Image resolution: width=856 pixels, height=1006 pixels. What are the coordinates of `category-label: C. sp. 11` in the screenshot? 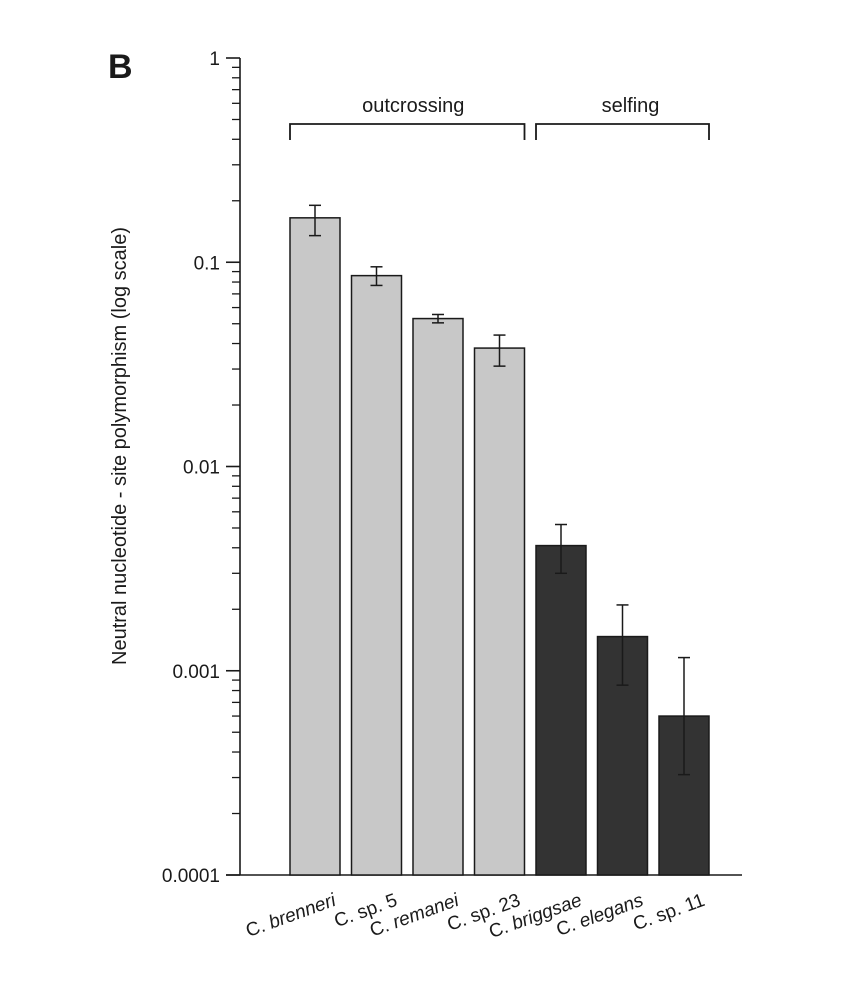 It's located at (668, 912).